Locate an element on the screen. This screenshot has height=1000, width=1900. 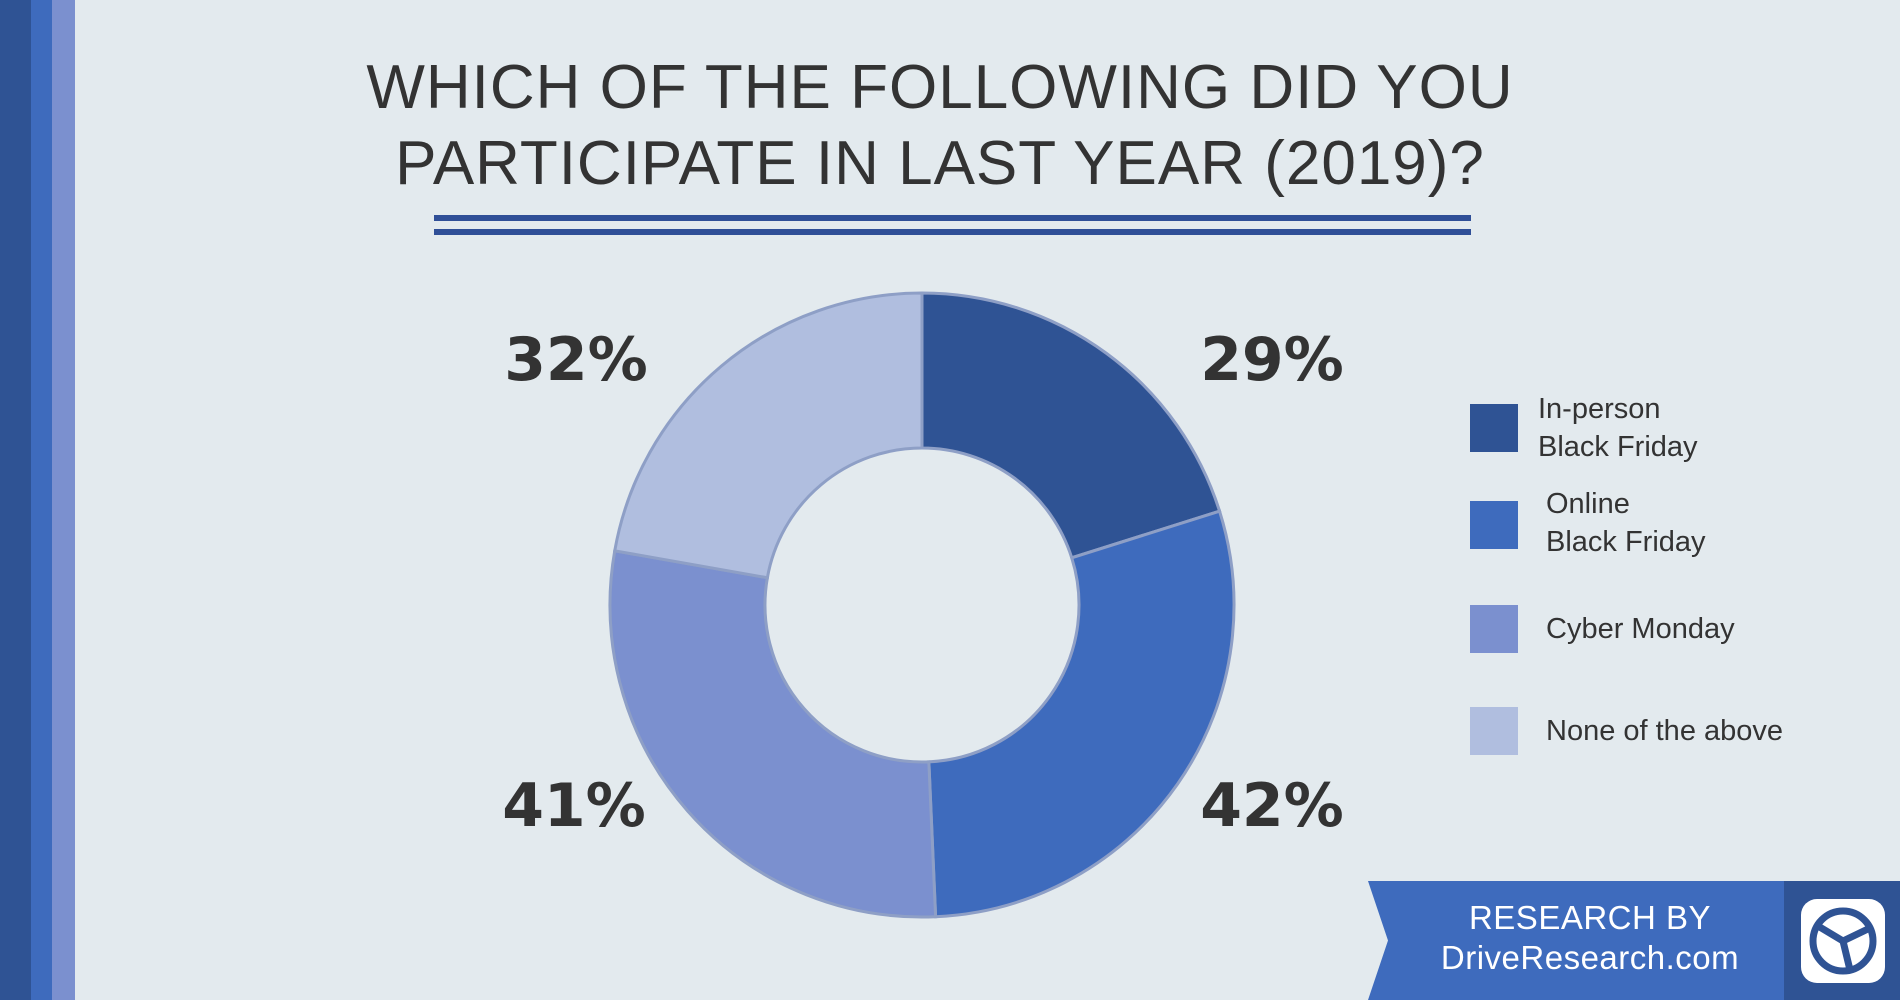
steering-wheel-icon is located at coordinates (1843, 941).